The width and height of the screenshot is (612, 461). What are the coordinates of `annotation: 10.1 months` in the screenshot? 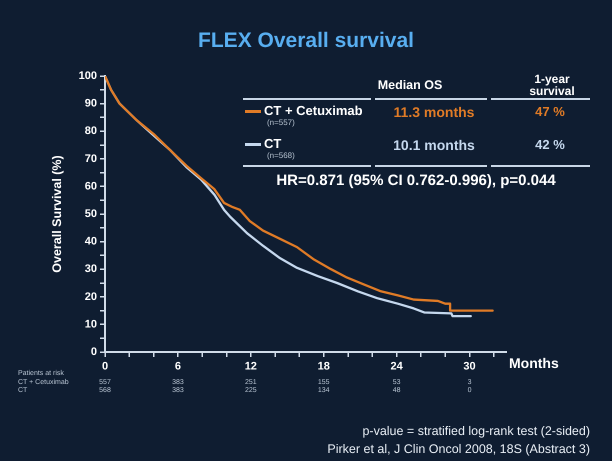 It's located at (434, 145).